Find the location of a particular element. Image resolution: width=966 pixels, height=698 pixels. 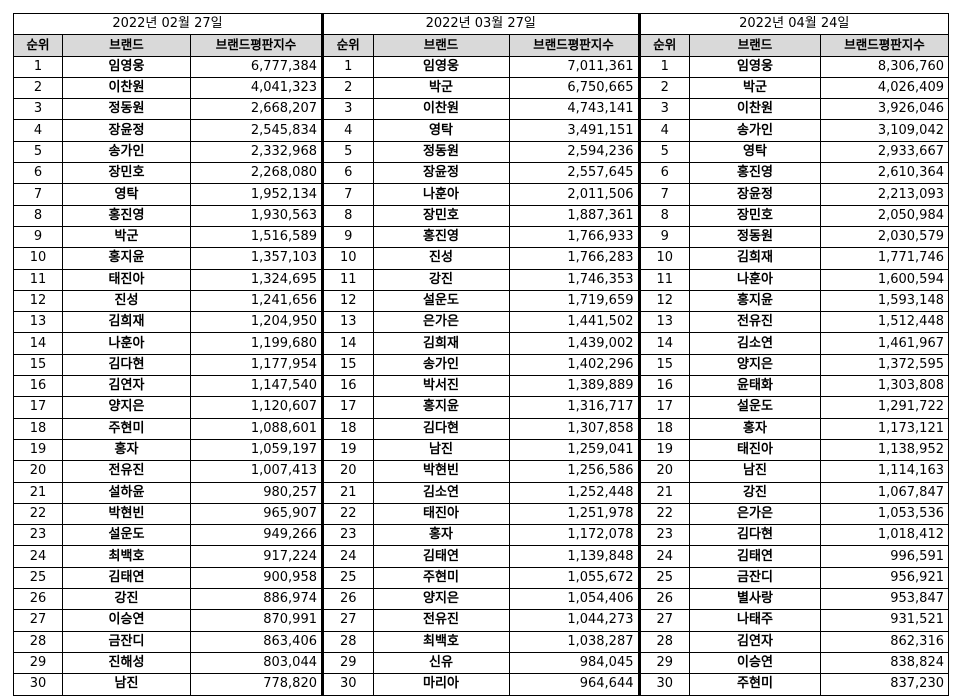

index-cell: 1,303,808 is located at coordinates (884, 386).